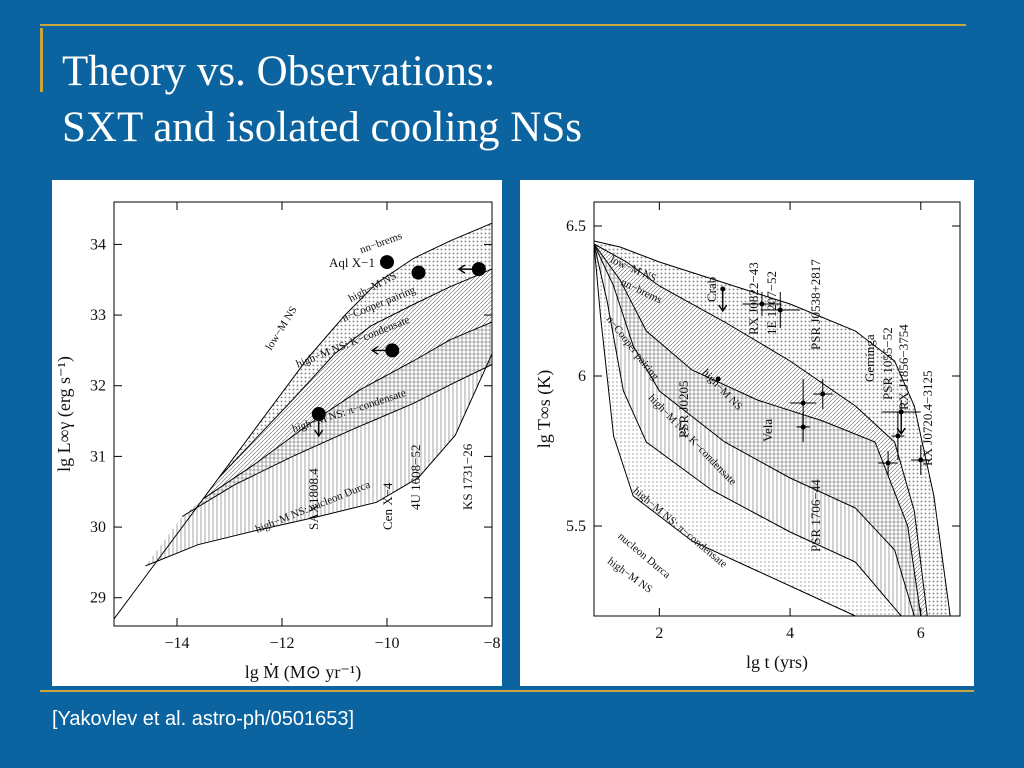 The width and height of the screenshot is (1024, 768). What do you see at coordinates (415, 477) in the screenshot?
I see `source-label: 4U 1608−52` at bounding box center [415, 477].